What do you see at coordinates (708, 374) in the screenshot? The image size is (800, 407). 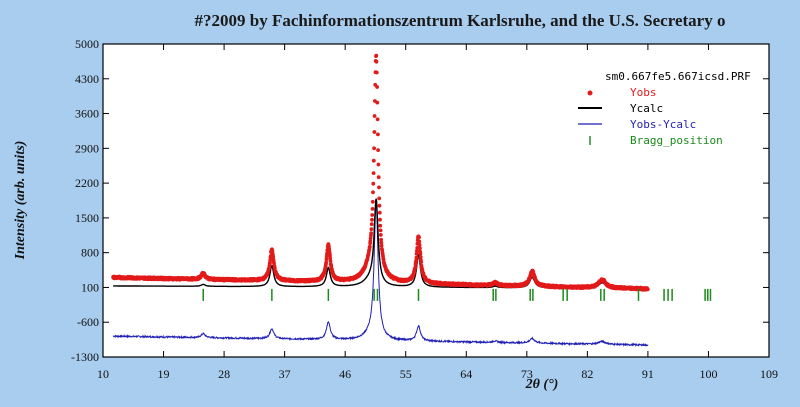 I see `x-tick-label: 100` at bounding box center [708, 374].